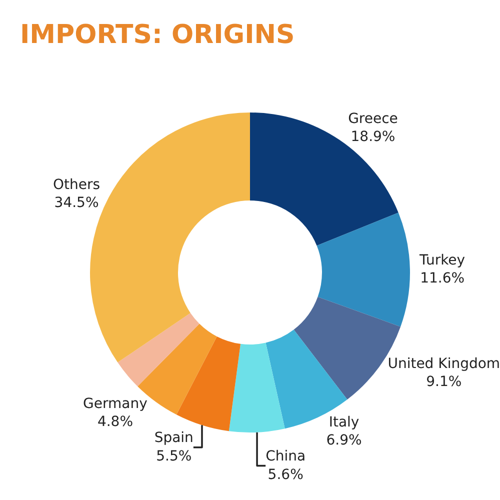 Image resolution: width=500 pixels, height=500 pixels. Describe the element at coordinates (115, 422) in the screenshot. I see `data-label: 4.8%` at that location.